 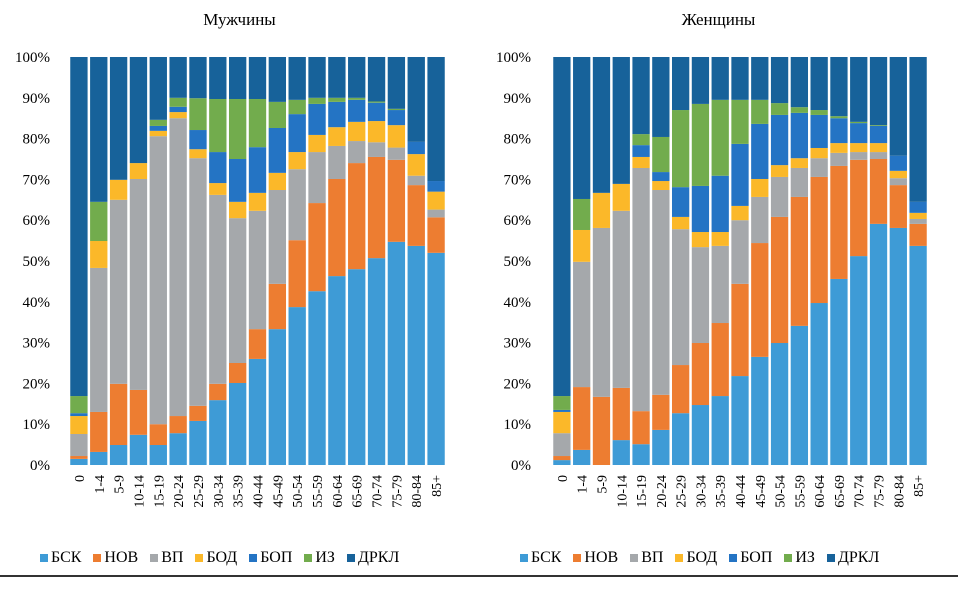 What do you see at coordinates (80, 478) in the screenshot?
I see `x-tick-label: 0` at bounding box center [80, 478].